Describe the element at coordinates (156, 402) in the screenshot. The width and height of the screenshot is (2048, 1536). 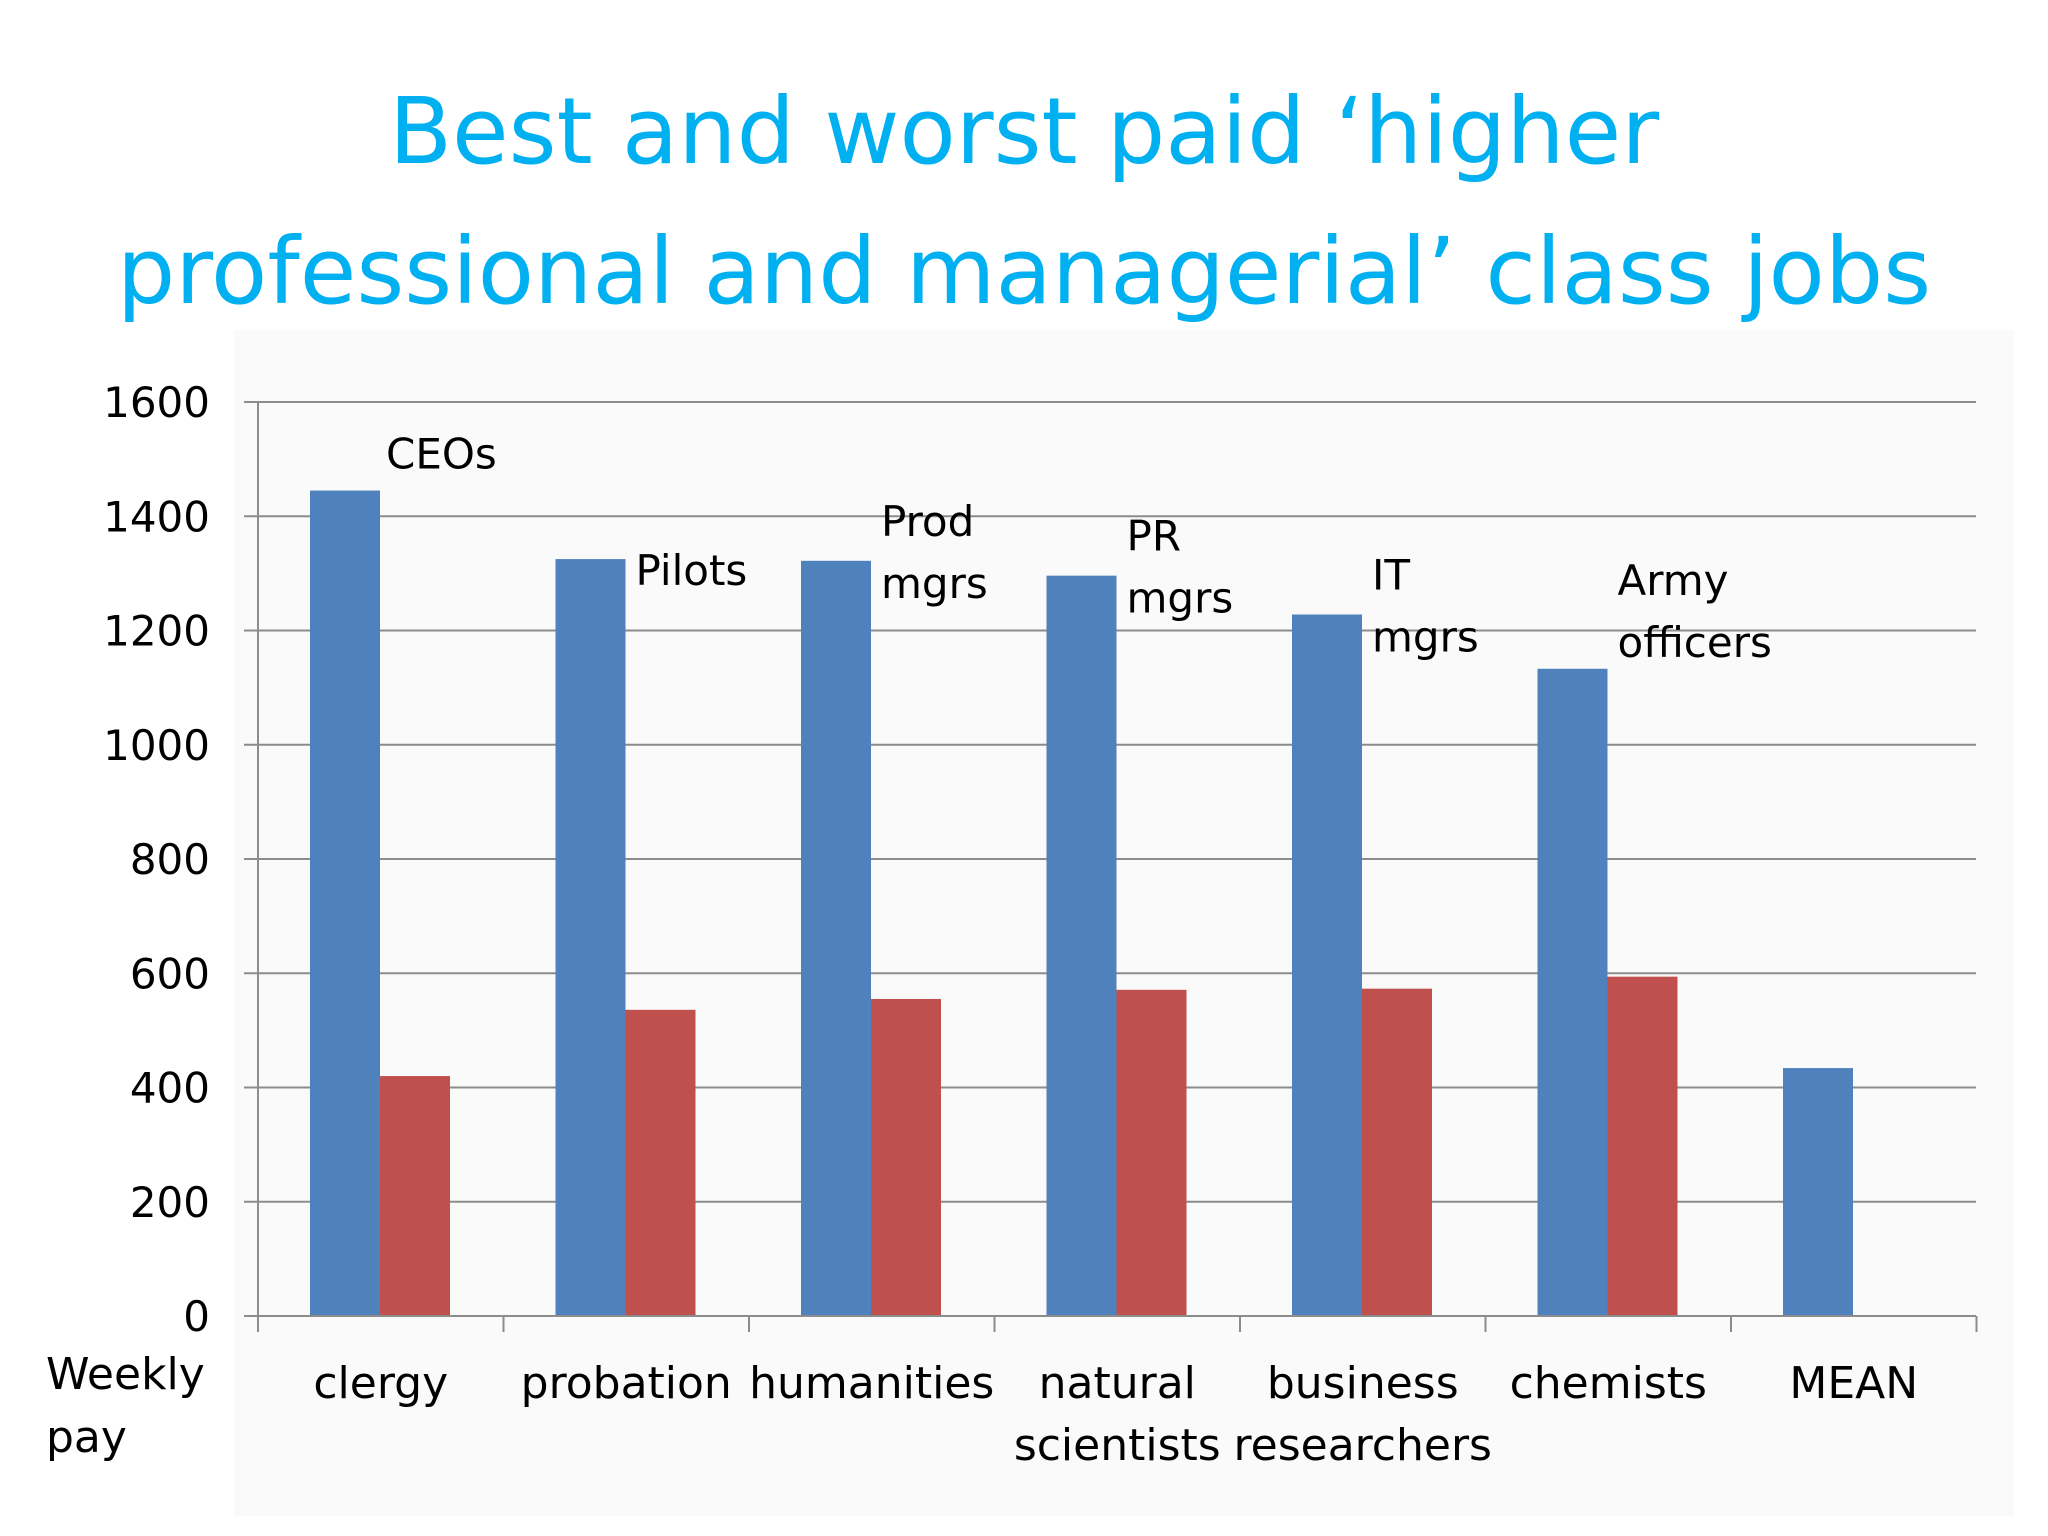
I see `y-tick-label-1600: 1600` at that location.